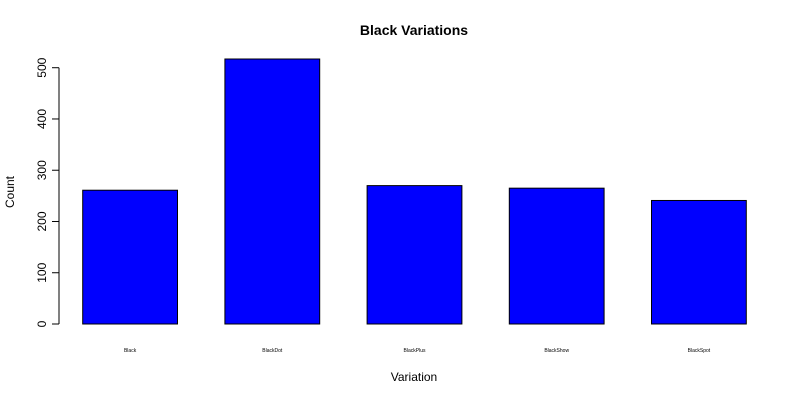 This screenshot has width=800, height=400. I want to click on y-tick-label-400: 400, so click(42, 119).